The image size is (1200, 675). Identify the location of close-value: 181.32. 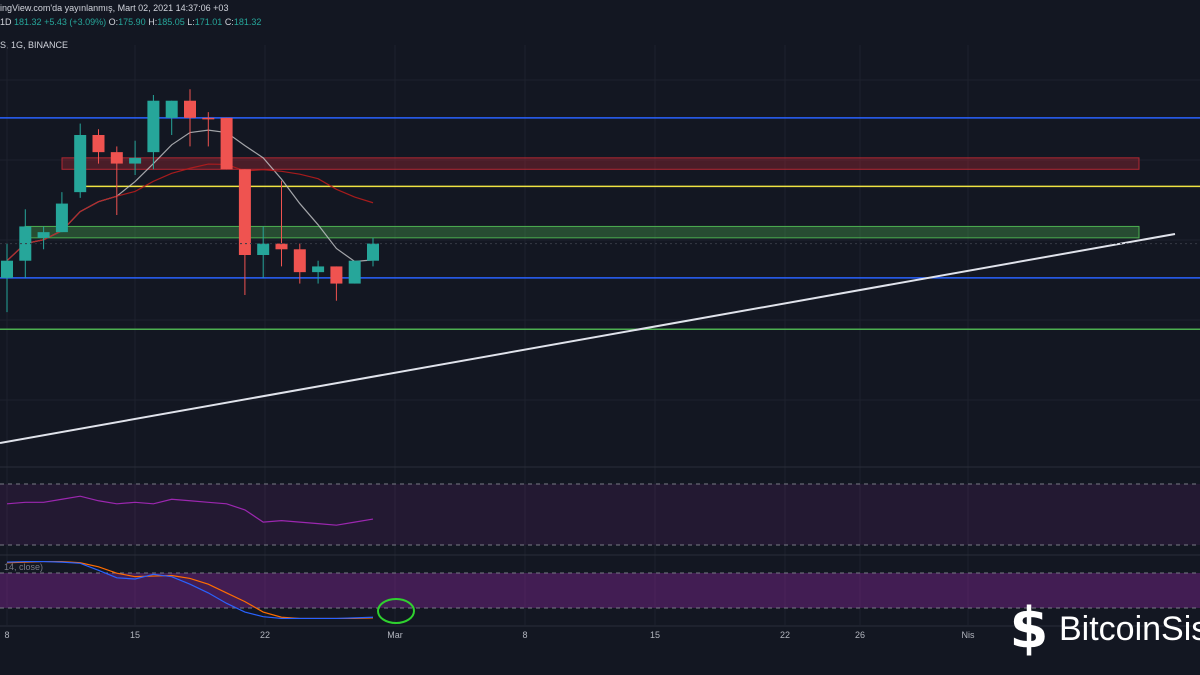
(247, 22).